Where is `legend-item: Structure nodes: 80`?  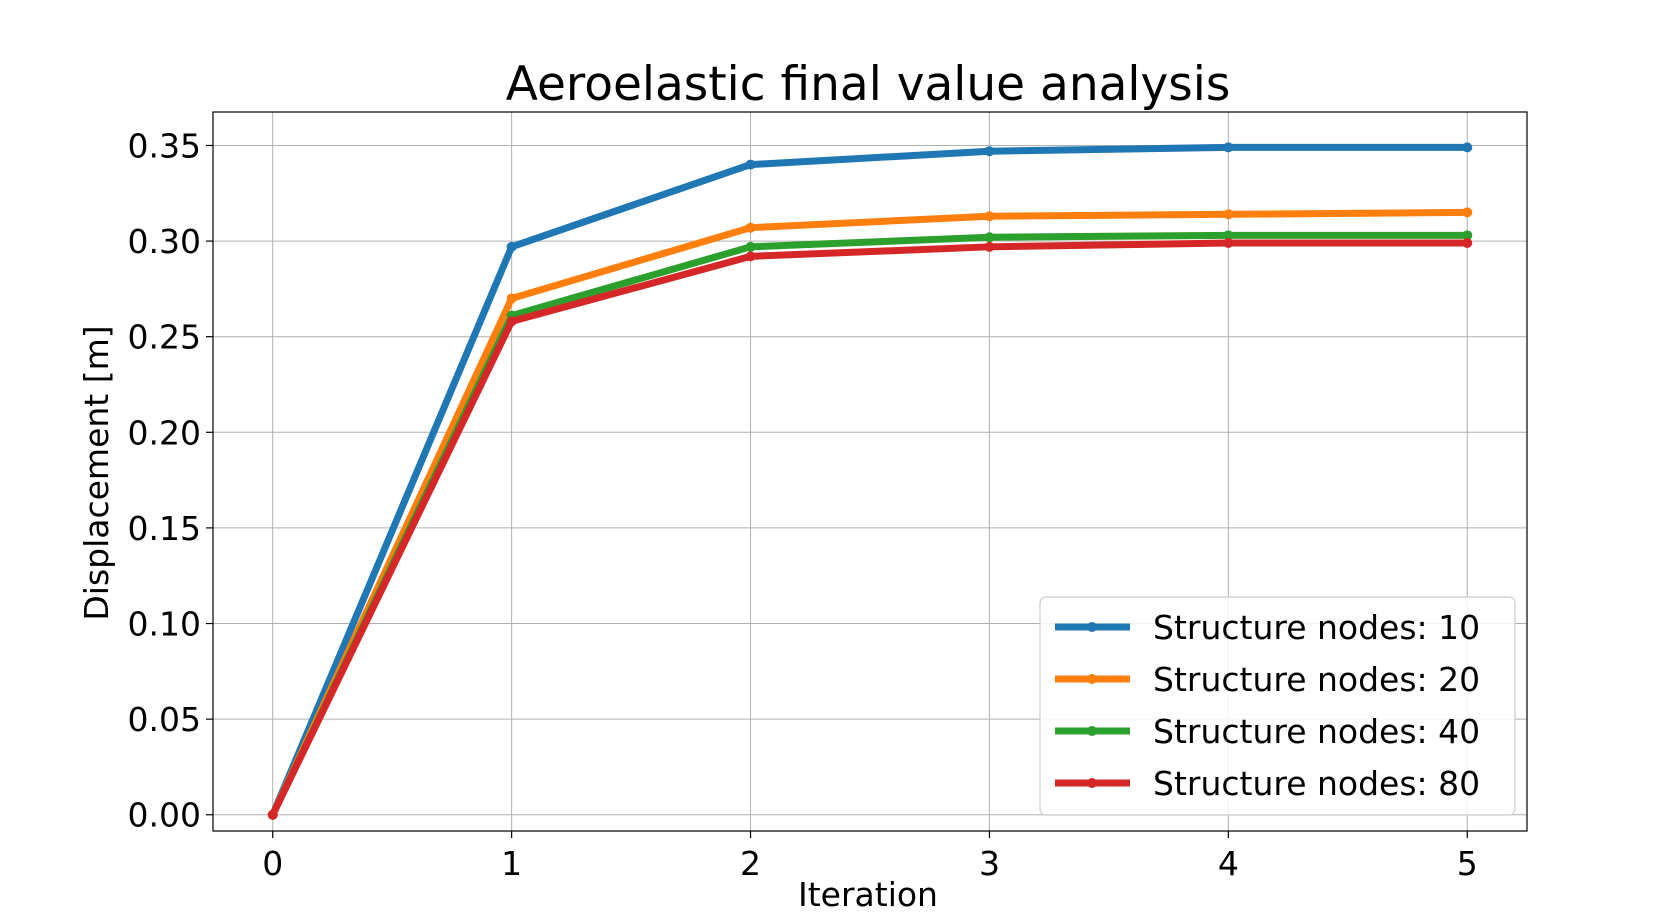 legend-item: Structure nodes: 80 is located at coordinates (1267, 783).